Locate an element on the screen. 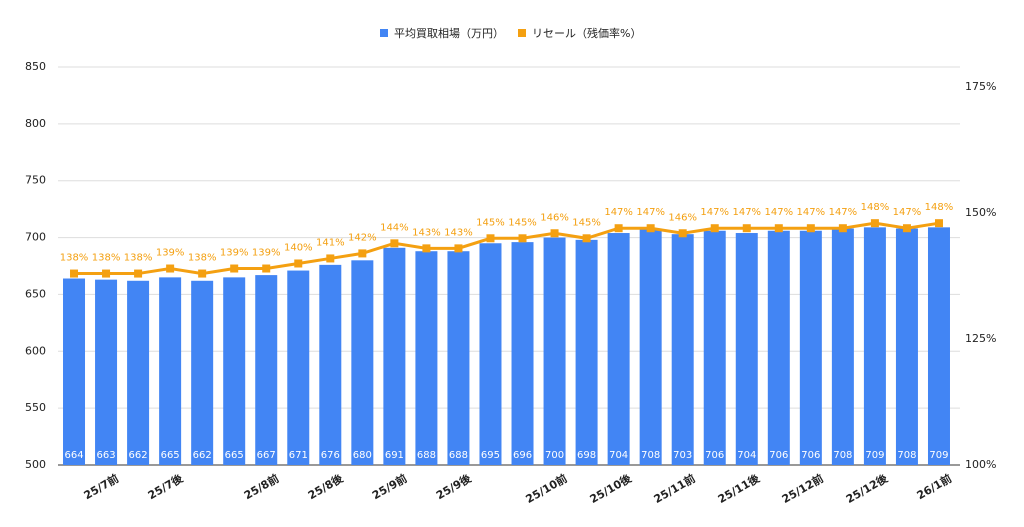  x-tick-label: 25/10後 is located at coordinates (610, 488).